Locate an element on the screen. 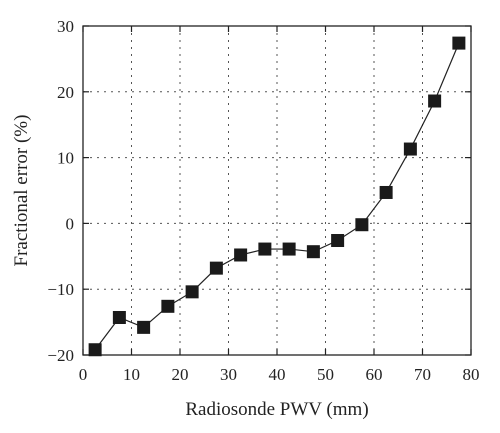  y-tick-label: −10 is located at coordinates (60, 289).